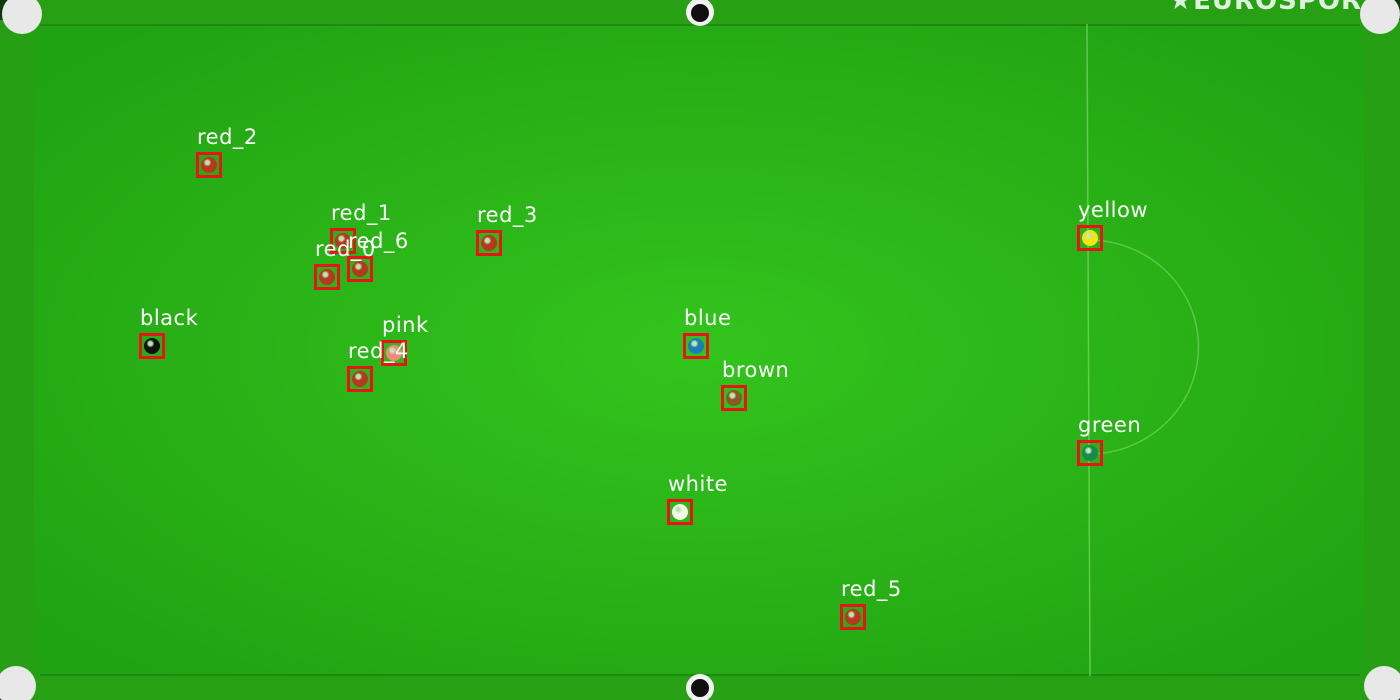  What do you see at coordinates (1381, 350) in the screenshot?
I see `cushion-right` at bounding box center [1381, 350].